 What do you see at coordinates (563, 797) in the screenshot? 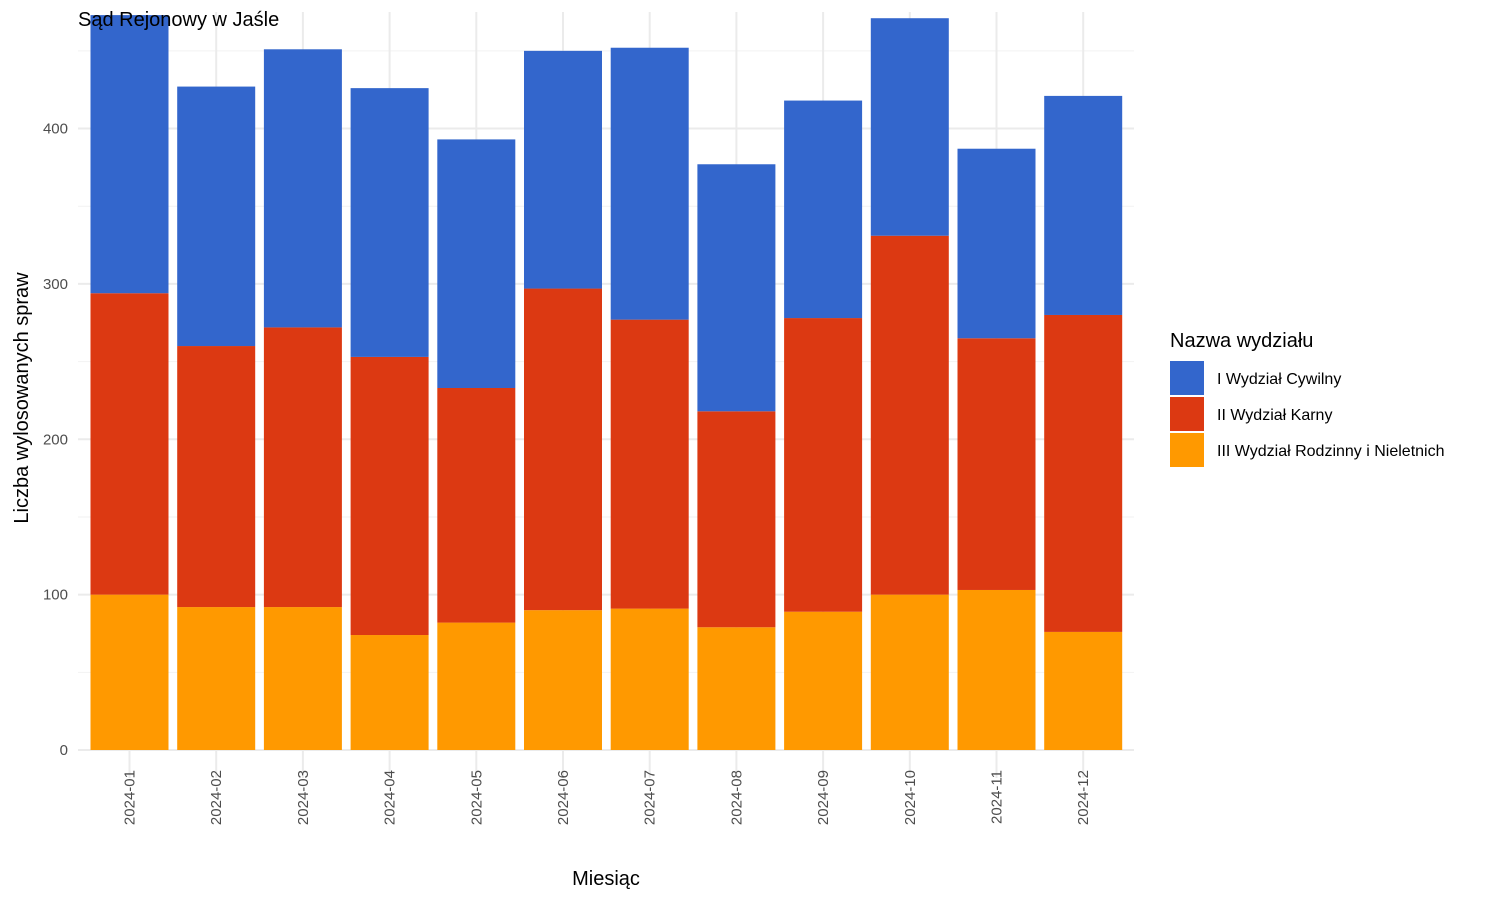
I see `x-tick-label: 2024-06` at bounding box center [563, 797].